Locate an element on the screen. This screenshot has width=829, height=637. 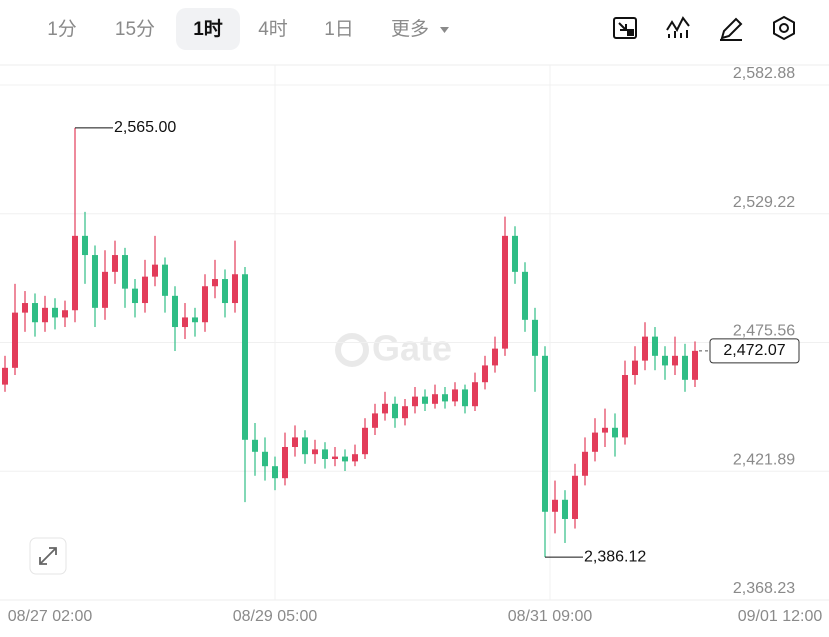
watermark: Gate is located at coordinates (393, 348).